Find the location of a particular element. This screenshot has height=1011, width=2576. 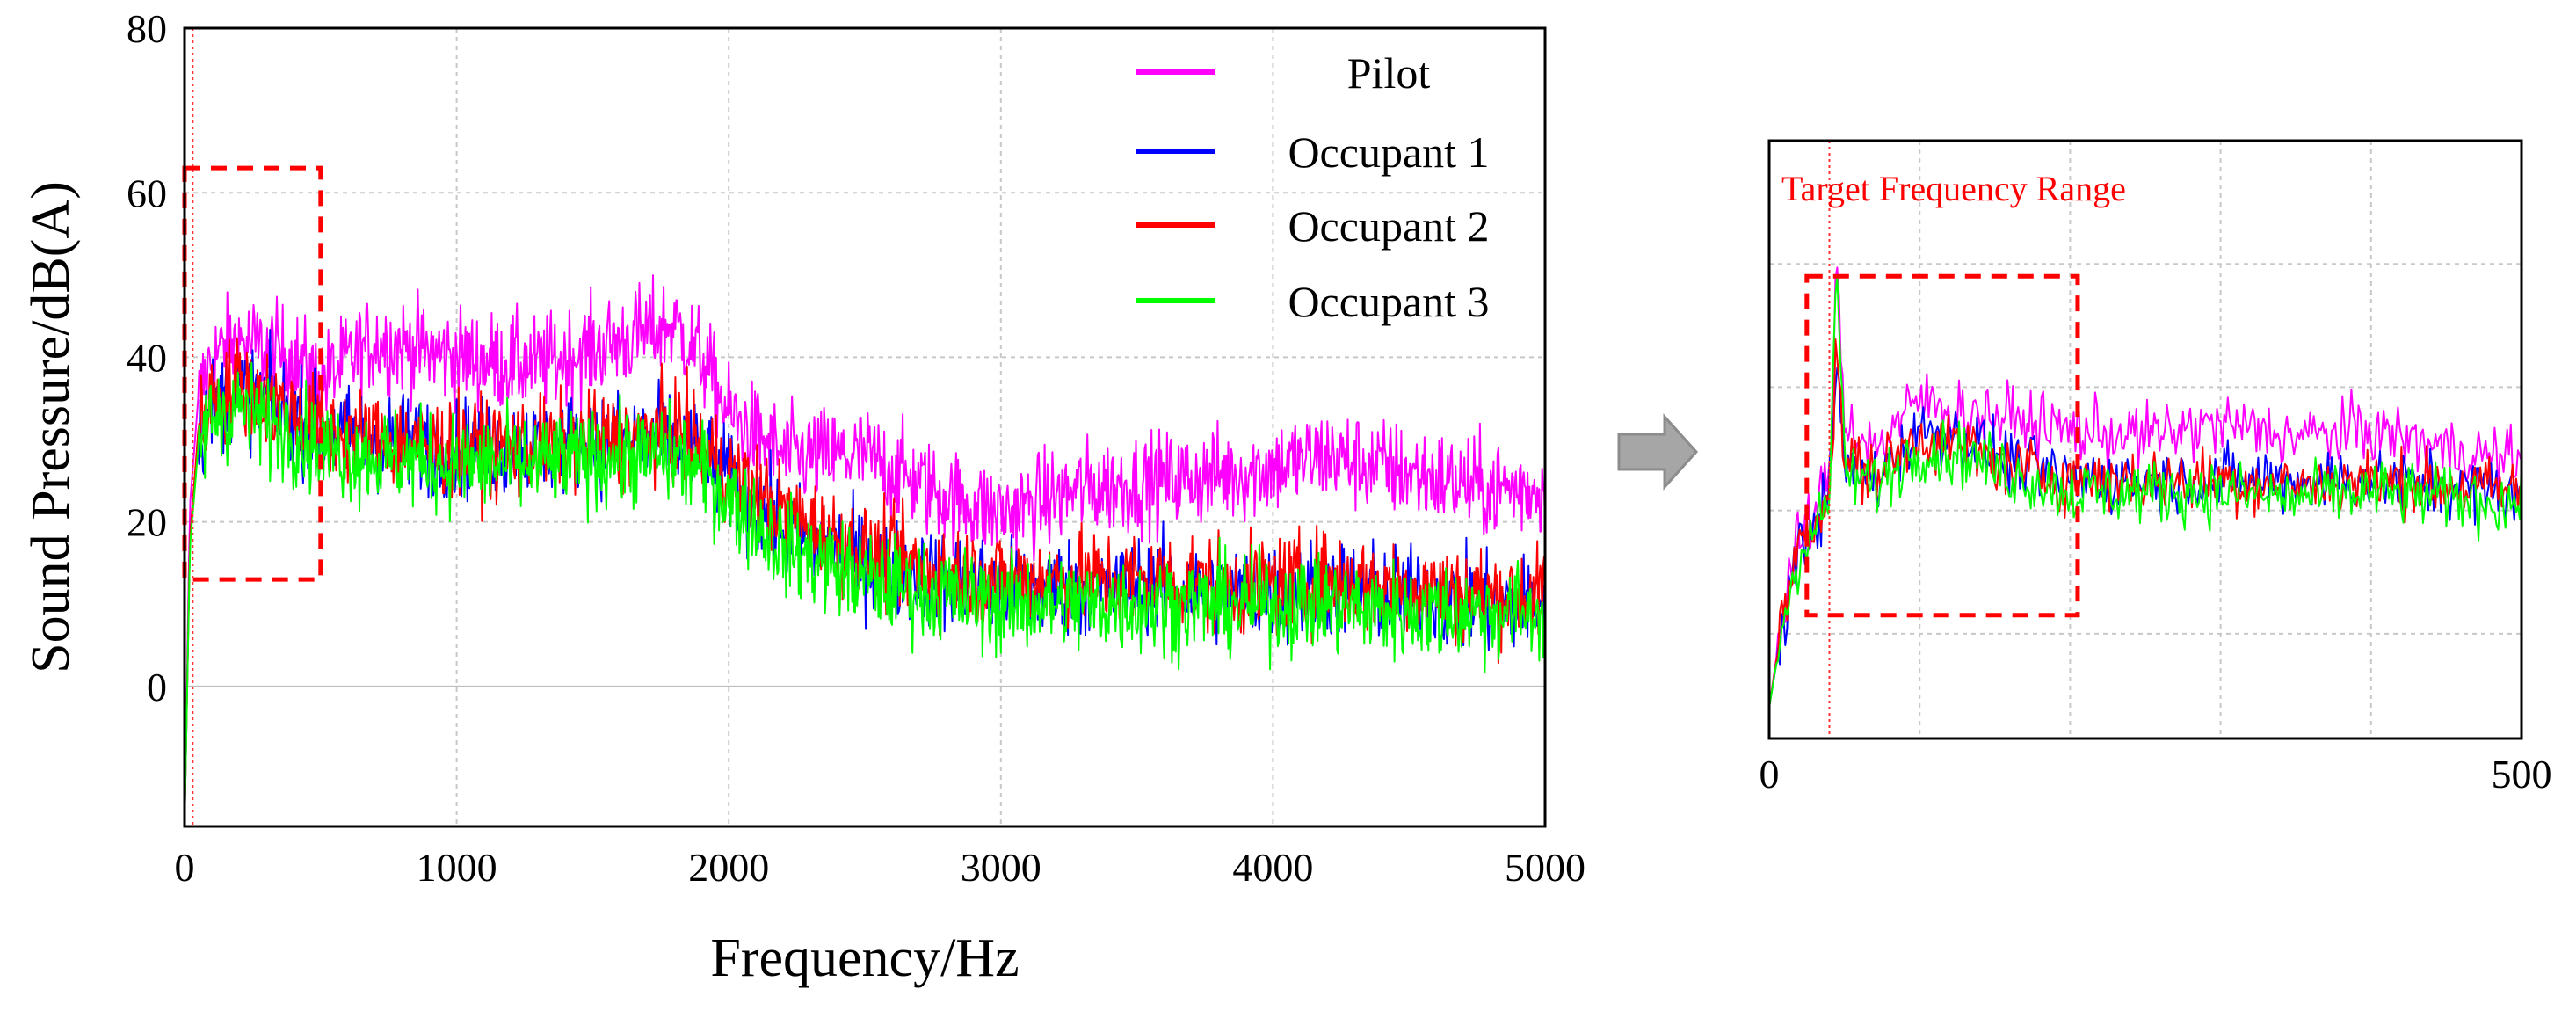

zoom-overlay is located at coordinates (1942, 439).